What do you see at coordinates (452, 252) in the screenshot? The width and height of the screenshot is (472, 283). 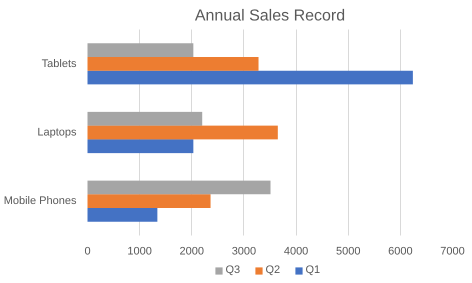 I see `x-tick-label: 7000` at bounding box center [452, 252].